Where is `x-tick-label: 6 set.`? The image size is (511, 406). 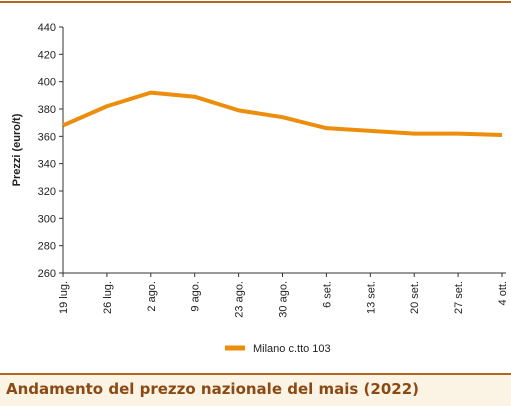 x-tick-label: 6 set. is located at coordinates (327, 294).